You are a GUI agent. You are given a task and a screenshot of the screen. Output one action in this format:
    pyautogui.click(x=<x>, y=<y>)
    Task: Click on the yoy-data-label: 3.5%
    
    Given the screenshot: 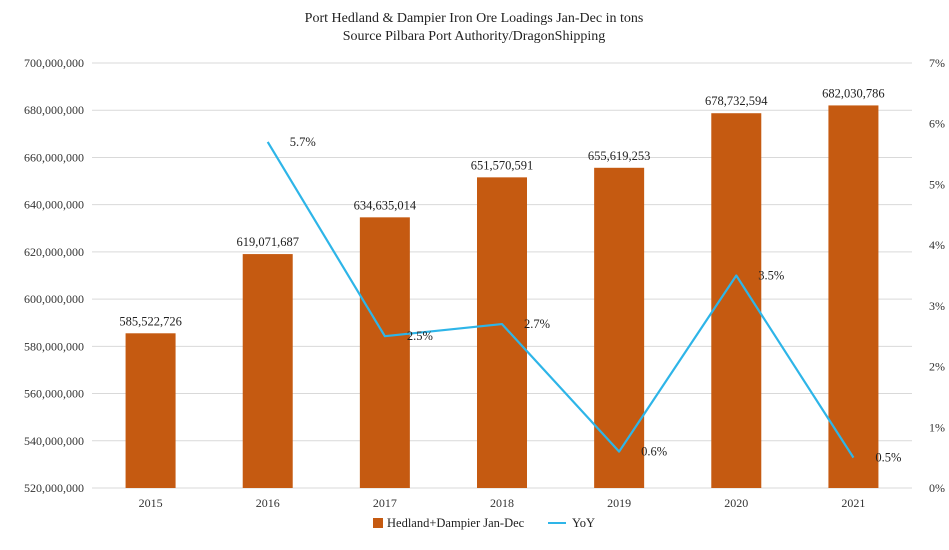 What is the action you would take?
    pyautogui.click(x=771, y=276)
    